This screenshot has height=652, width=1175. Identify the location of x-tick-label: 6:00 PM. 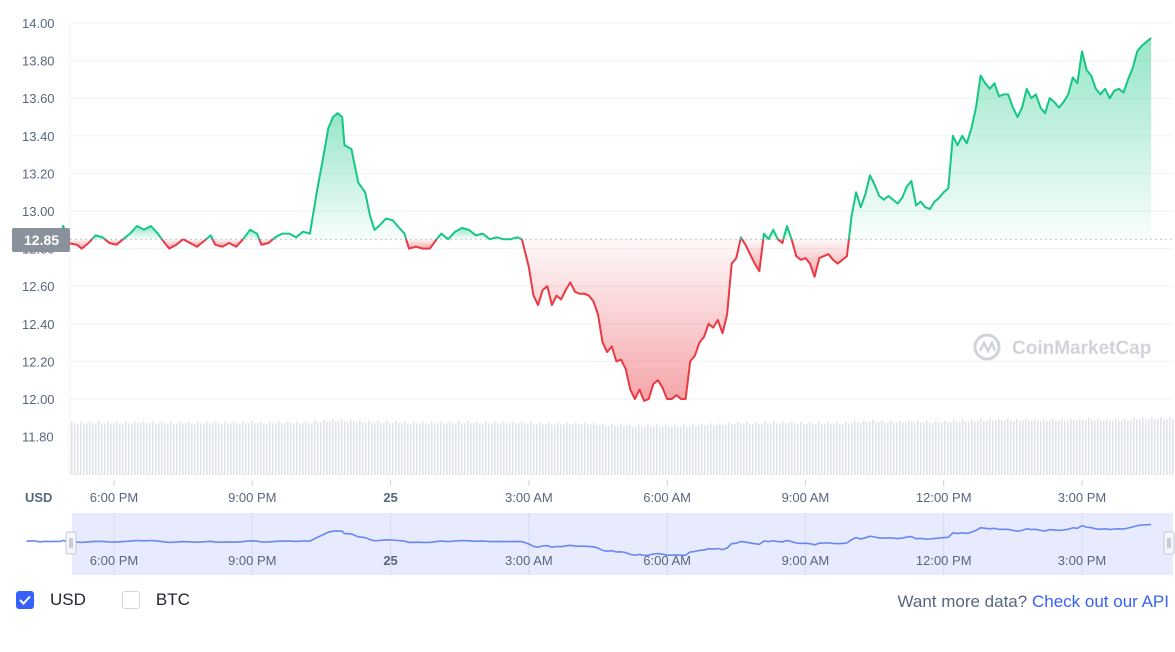
(114, 497).